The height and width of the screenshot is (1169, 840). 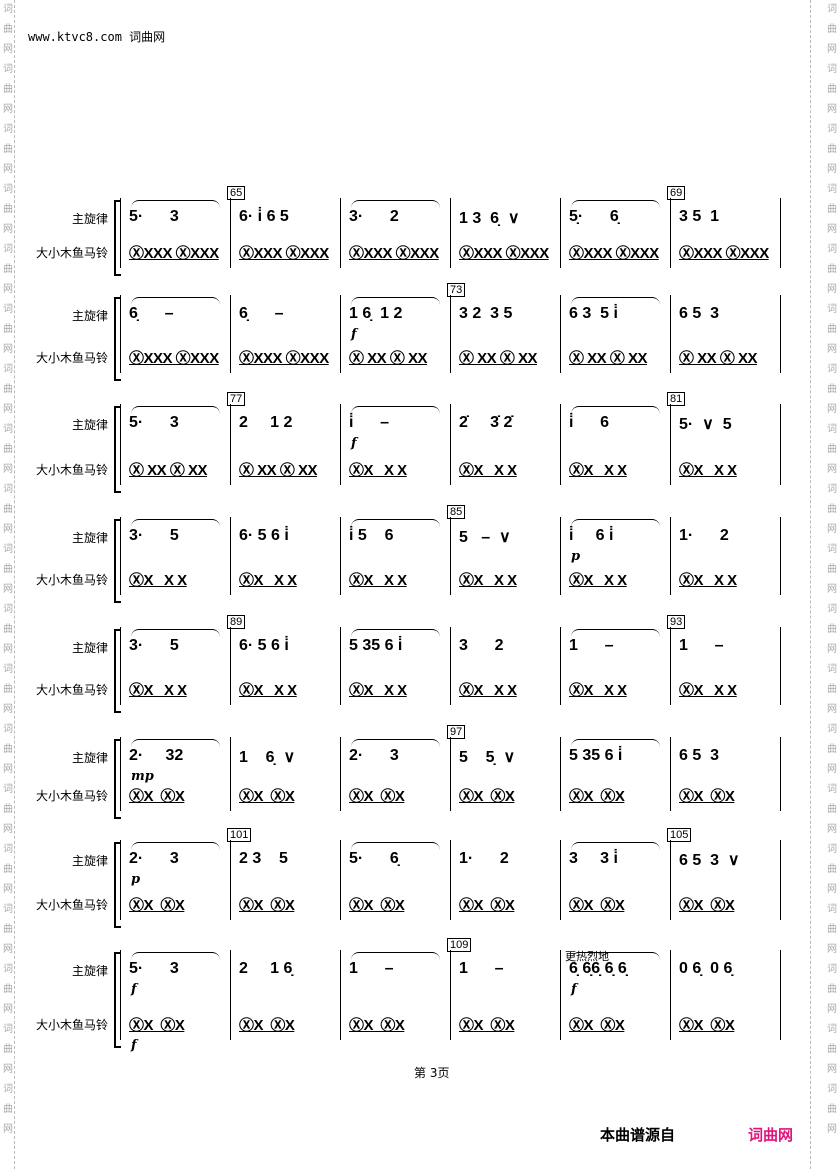 What do you see at coordinates (593, 313) in the screenshot?
I see `melody-notes: 6 3 5 i̇` at bounding box center [593, 313].